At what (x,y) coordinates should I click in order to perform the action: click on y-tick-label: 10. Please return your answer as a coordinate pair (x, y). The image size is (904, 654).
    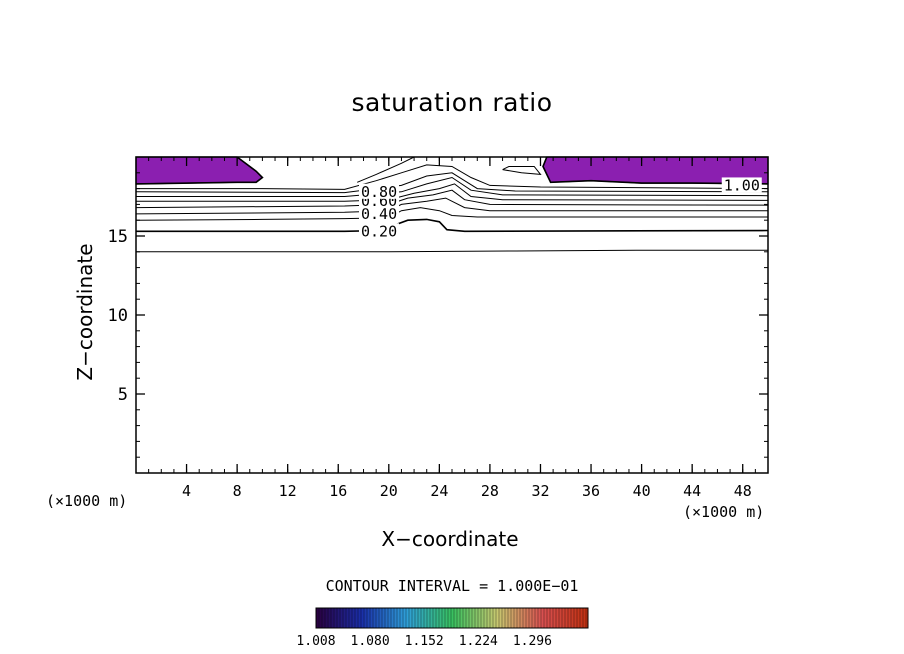
    Looking at the image, I should click on (118, 316).